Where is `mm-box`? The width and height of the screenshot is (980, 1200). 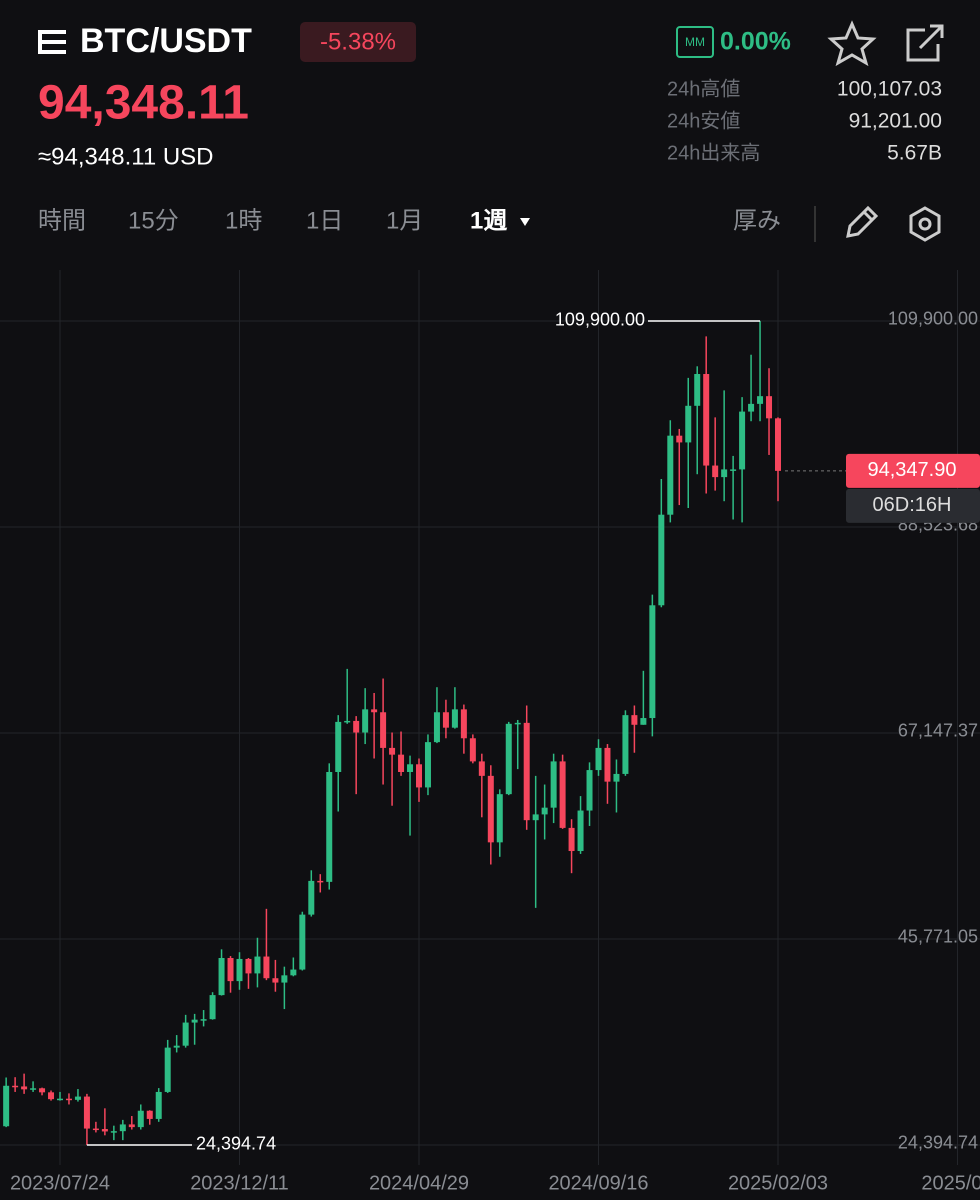
mm-box is located at coordinates (695, 42).